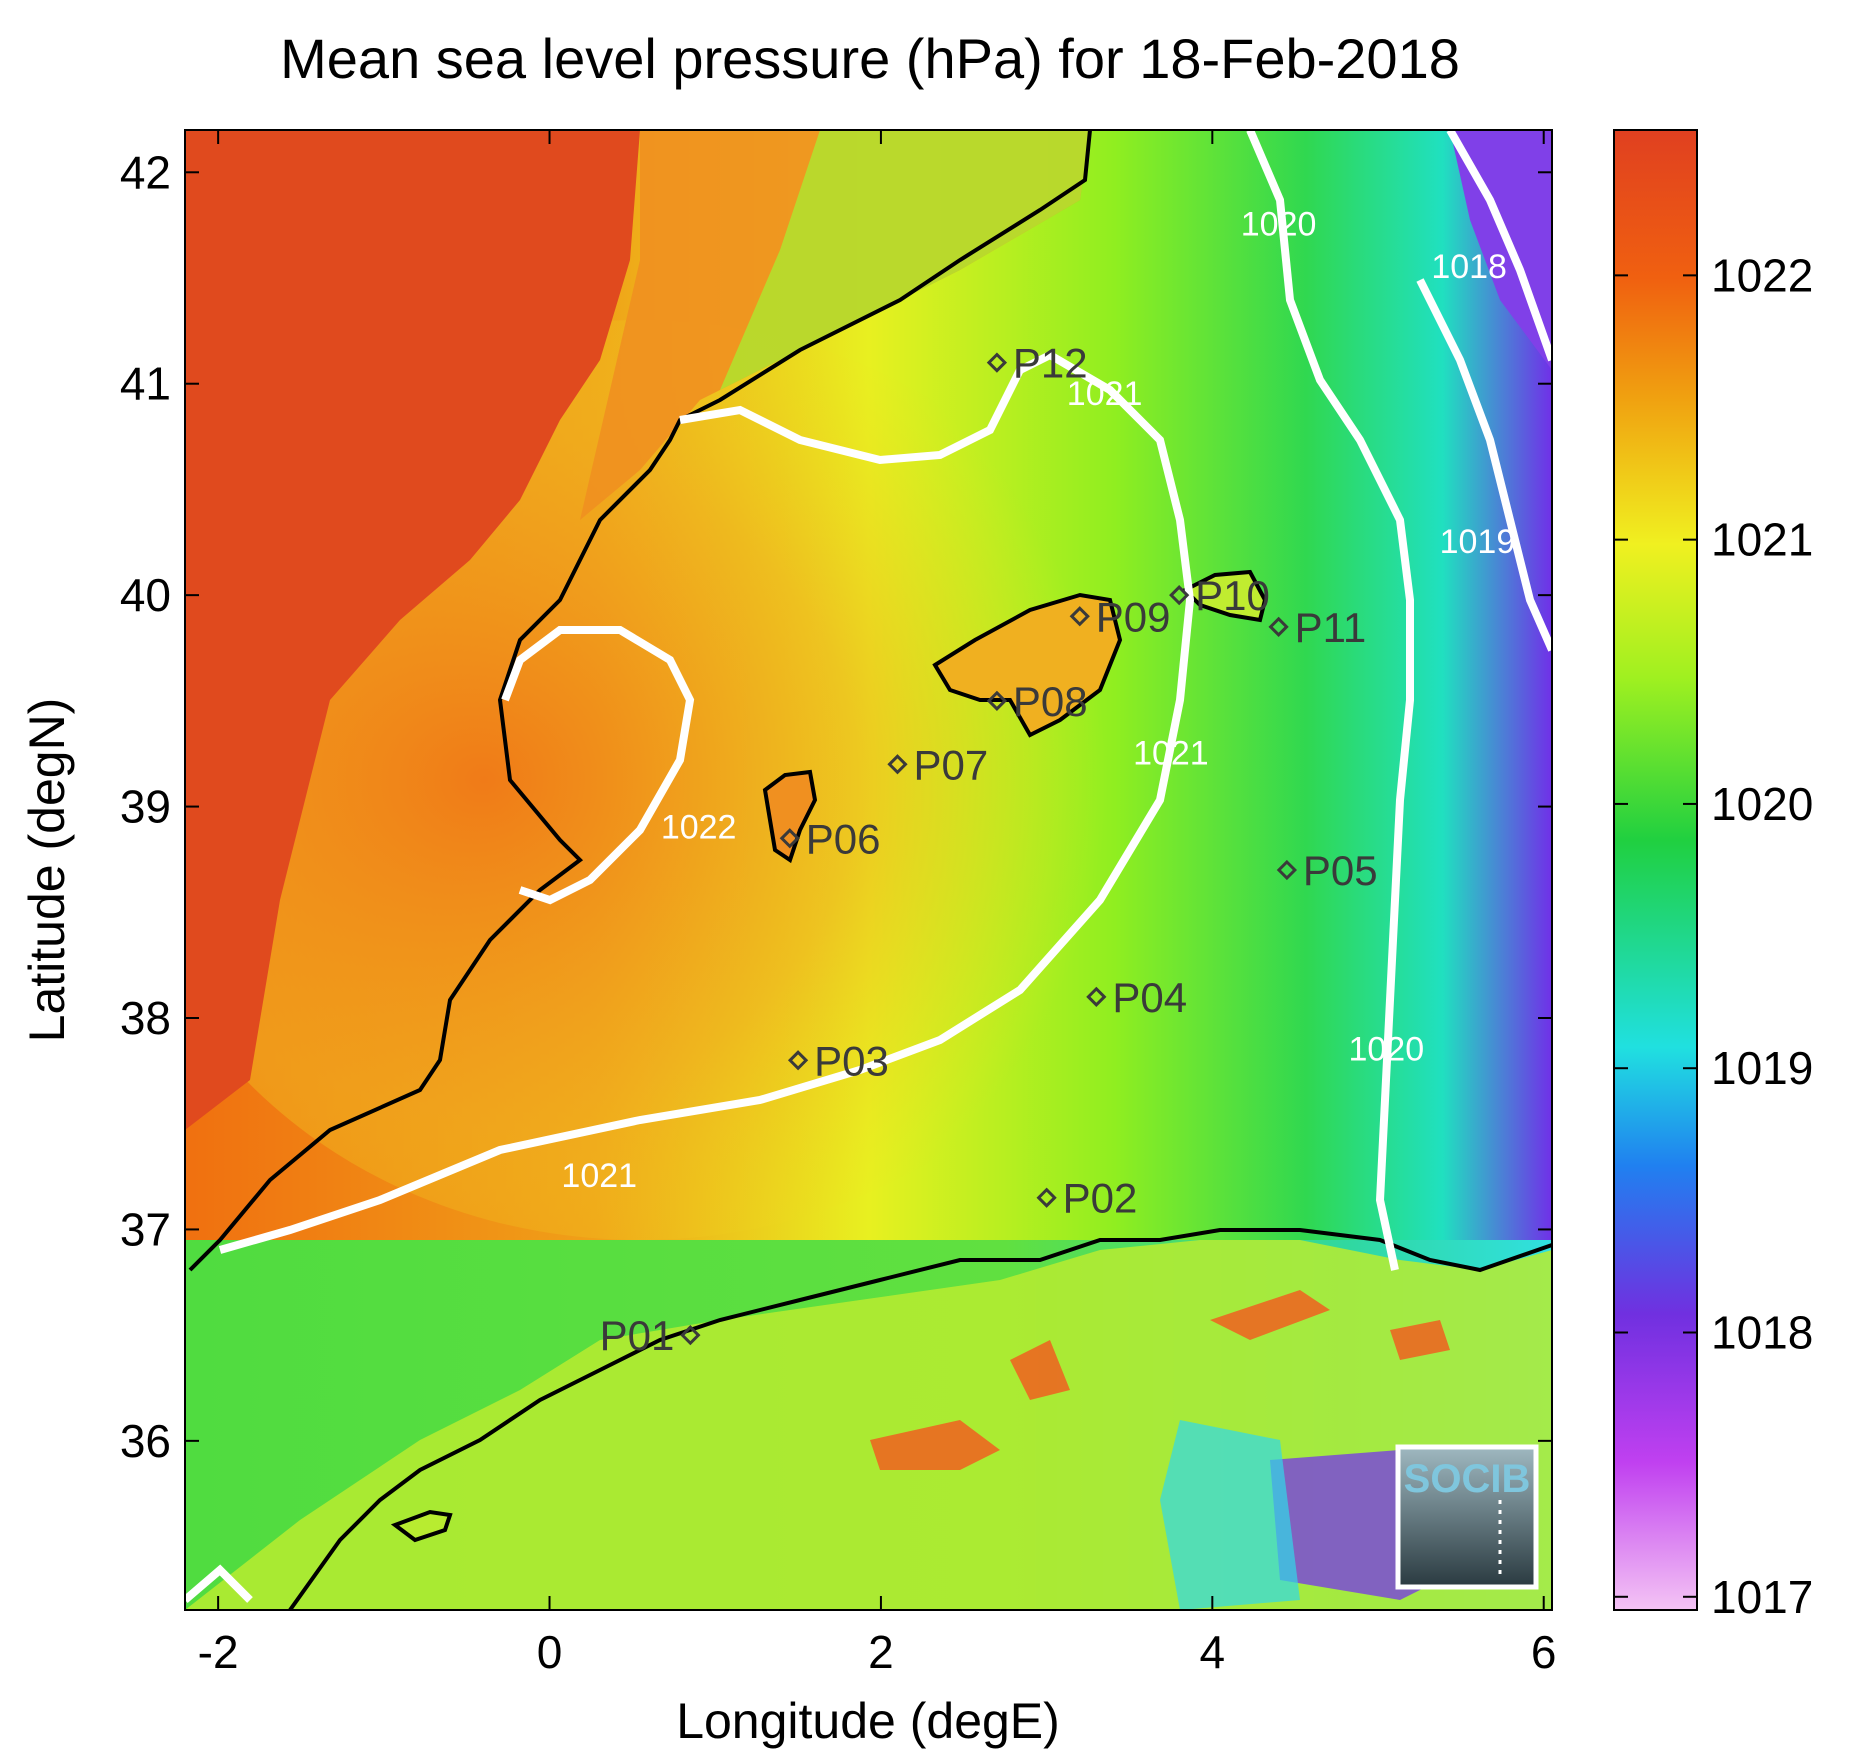  What do you see at coordinates (1762, 1597) in the screenshot?
I see `colorbar-tick-label: 1017` at bounding box center [1762, 1597].